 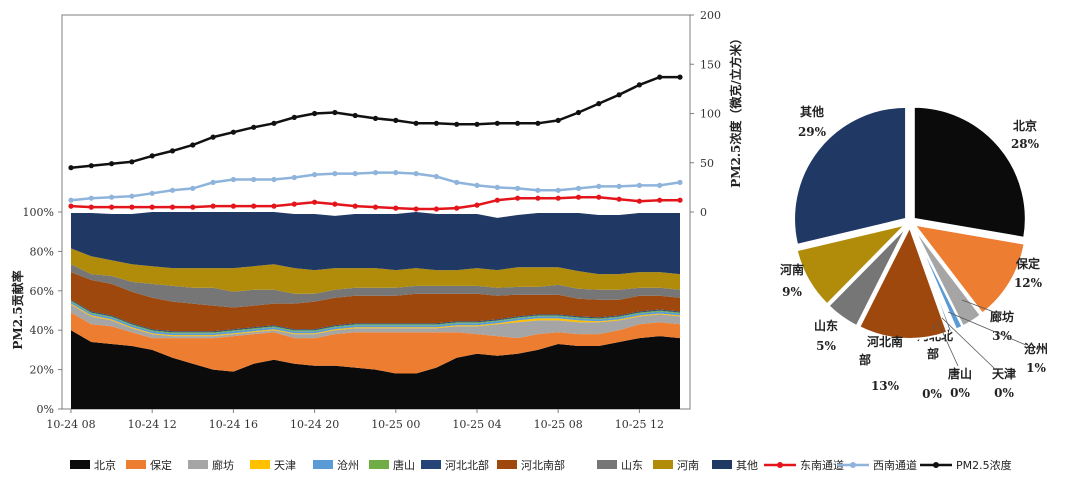 What do you see at coordinates (285, 465) in the screenshot?
I see `legend-label: 天津` at bounding box center [285, 465].